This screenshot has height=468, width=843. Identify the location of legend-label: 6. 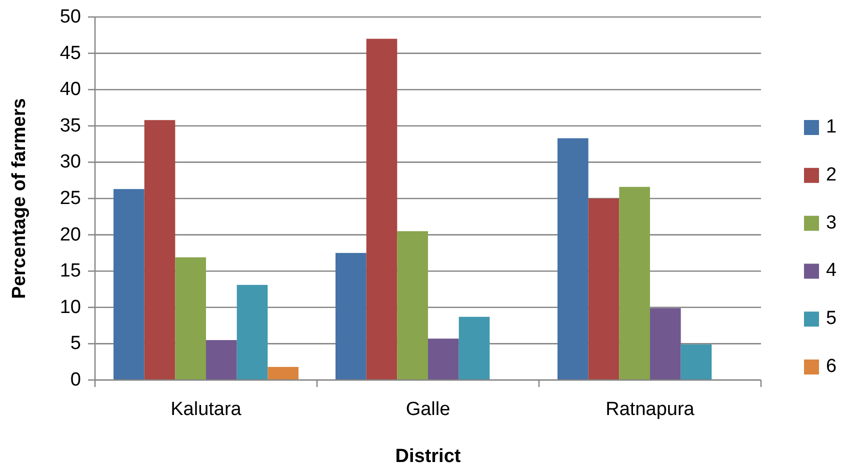
(831, 366).